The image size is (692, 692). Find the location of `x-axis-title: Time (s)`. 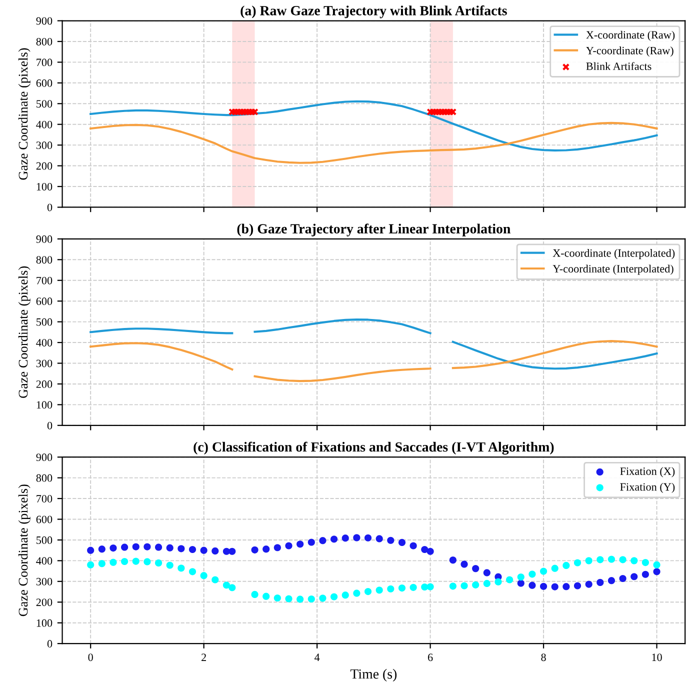

x-axis-title: Time (s) is located at coordinates (373, 675).